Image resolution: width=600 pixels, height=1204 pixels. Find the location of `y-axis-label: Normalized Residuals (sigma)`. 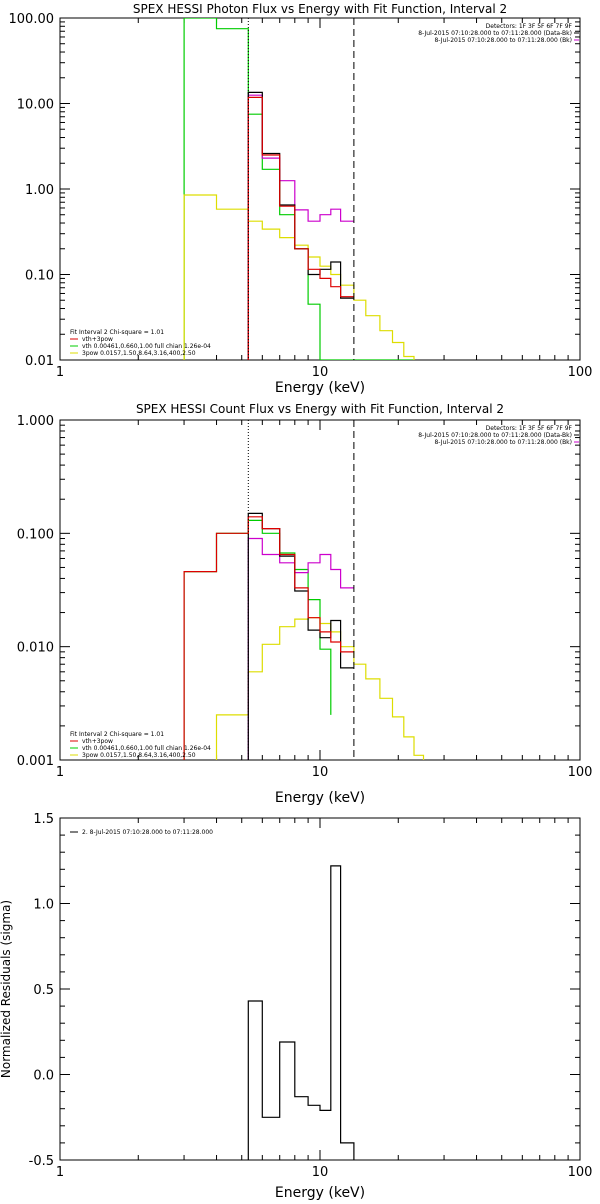

y-axis-label: Normalized Residuals (sigma) is located at coordinates (6, 989).